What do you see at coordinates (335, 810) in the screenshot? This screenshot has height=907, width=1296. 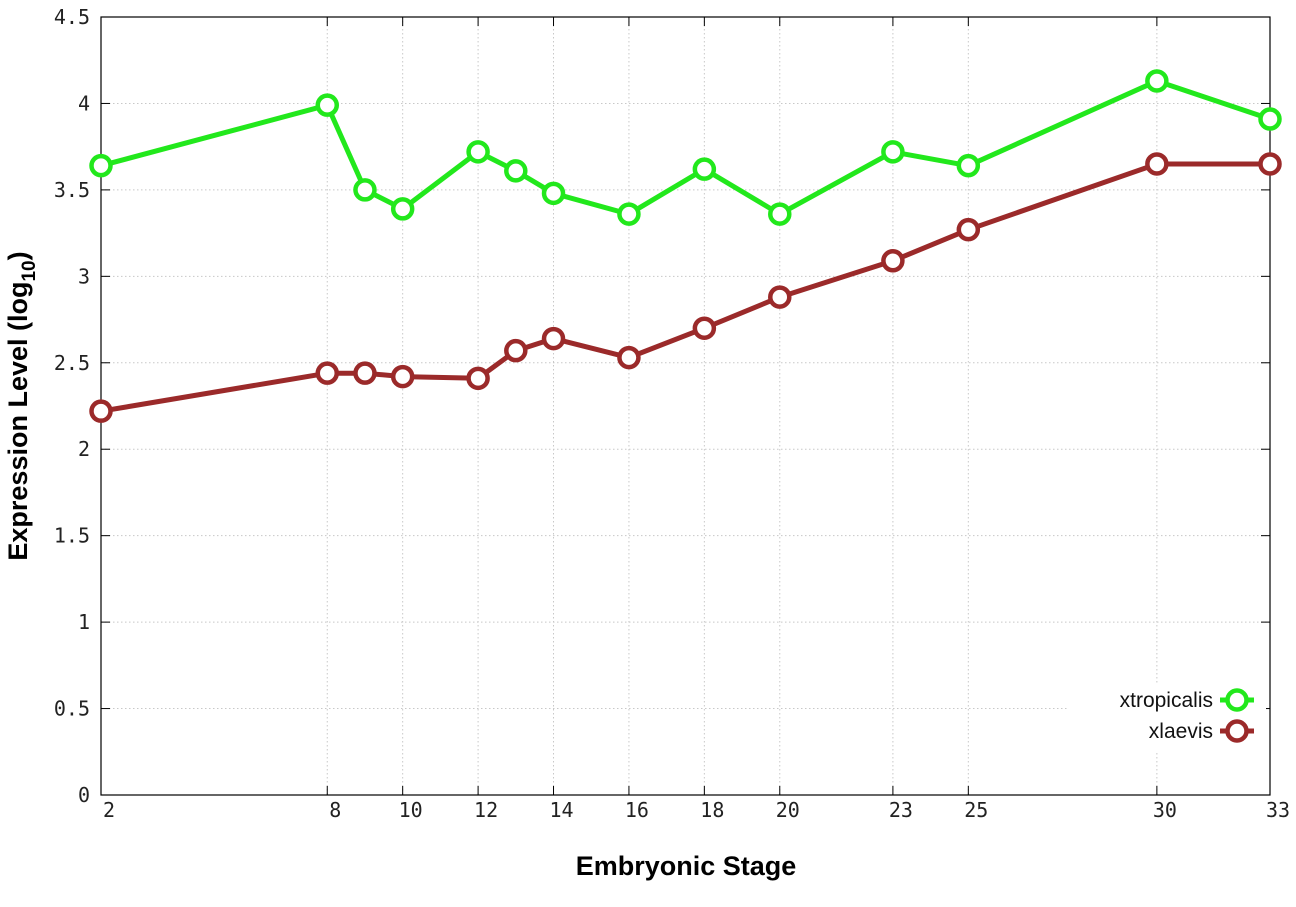 I see `x-tick-label: 8` at bounding box center [335, 810].